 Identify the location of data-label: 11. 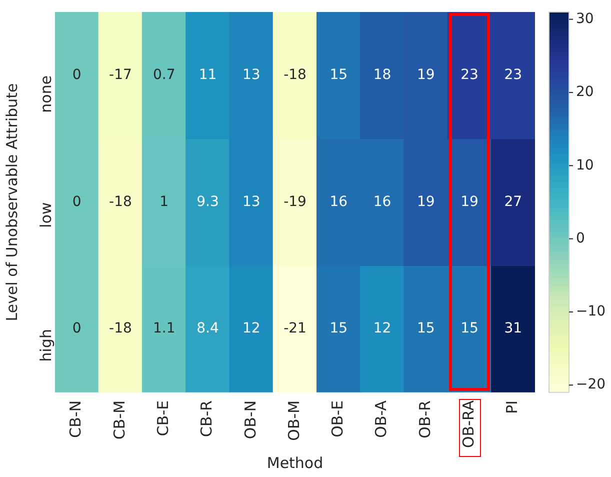
(207, 75).